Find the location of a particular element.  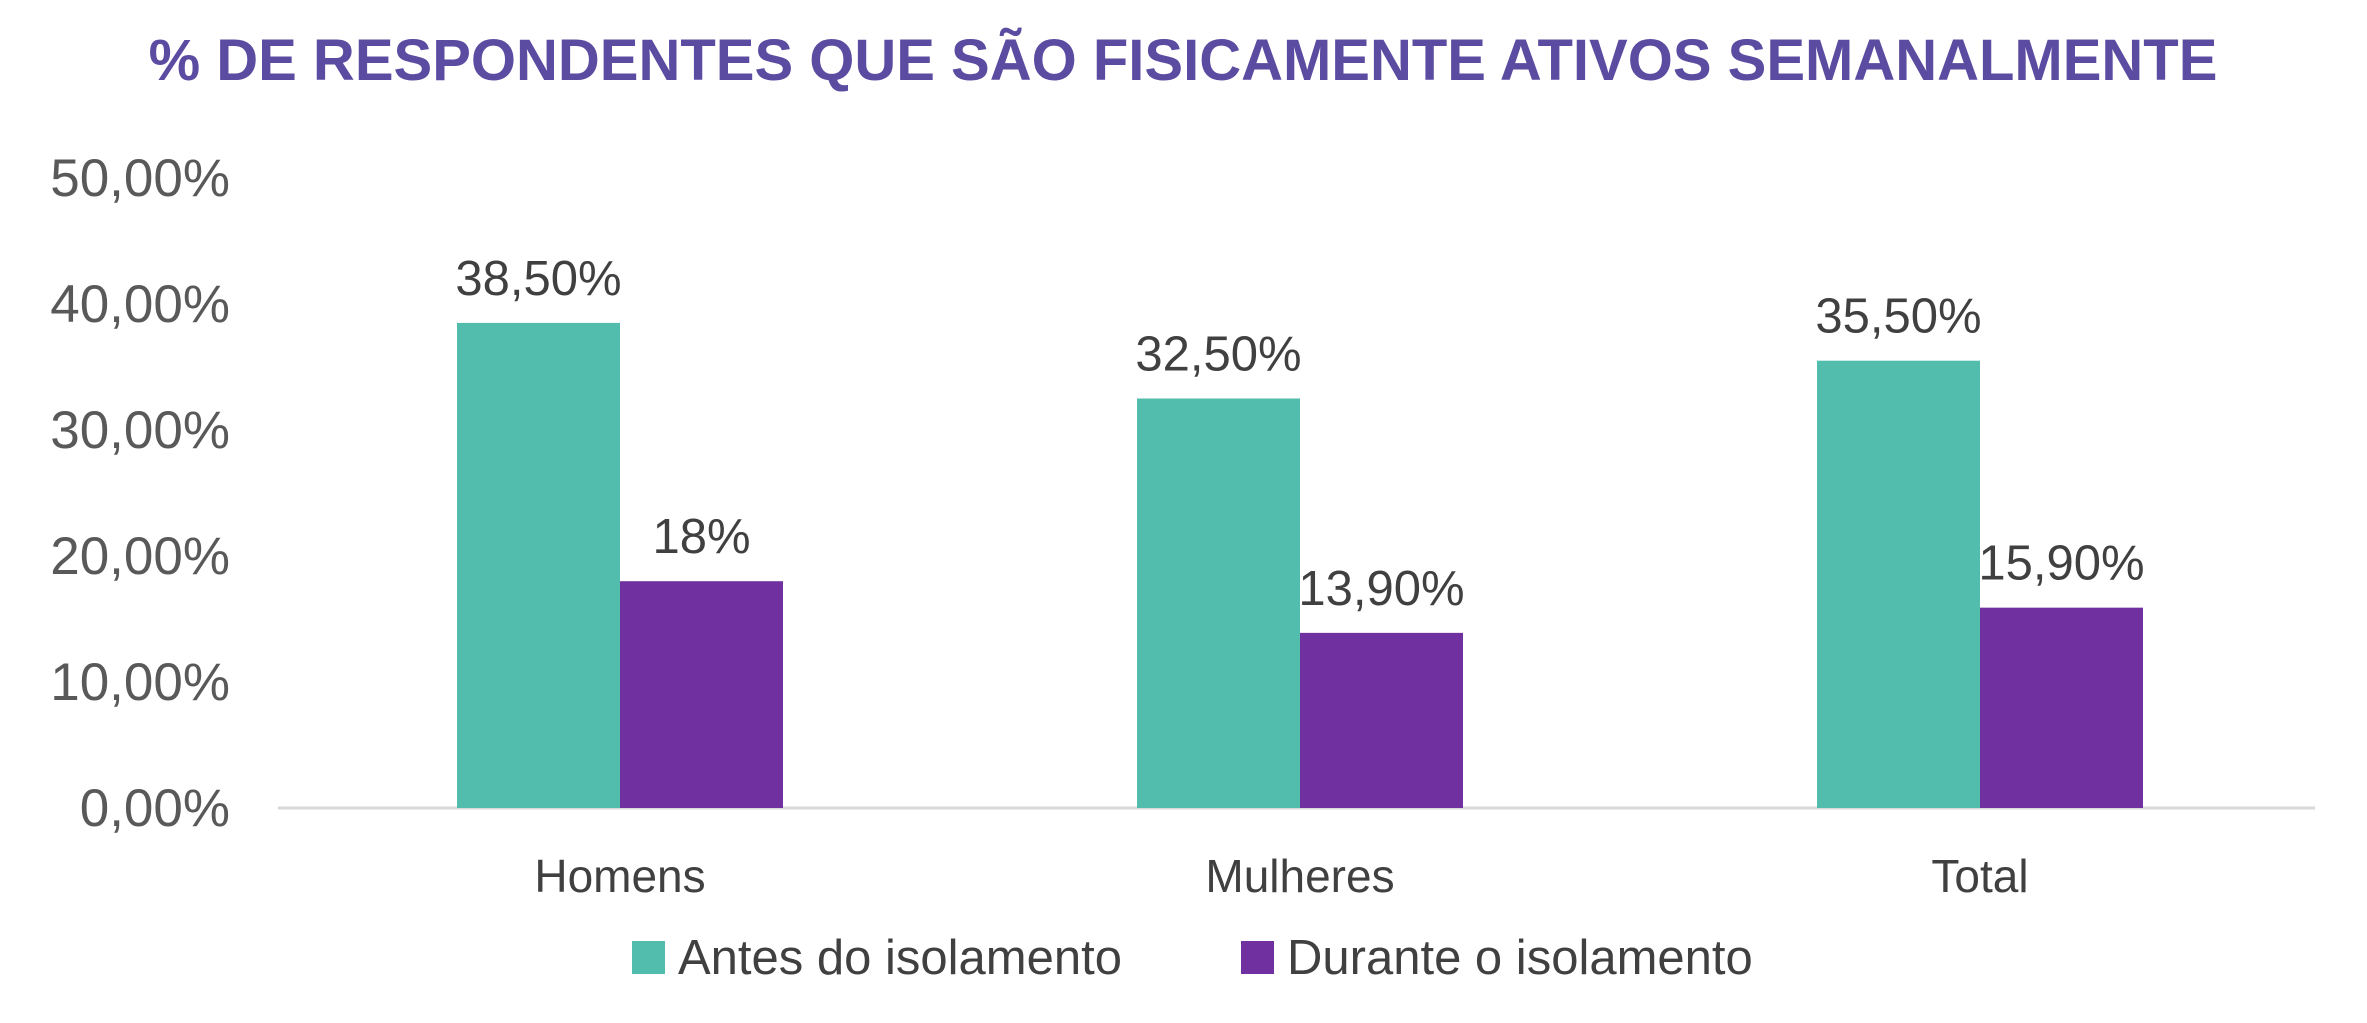

y-tick-label: 50,00% is located at coordinates (140, 178).